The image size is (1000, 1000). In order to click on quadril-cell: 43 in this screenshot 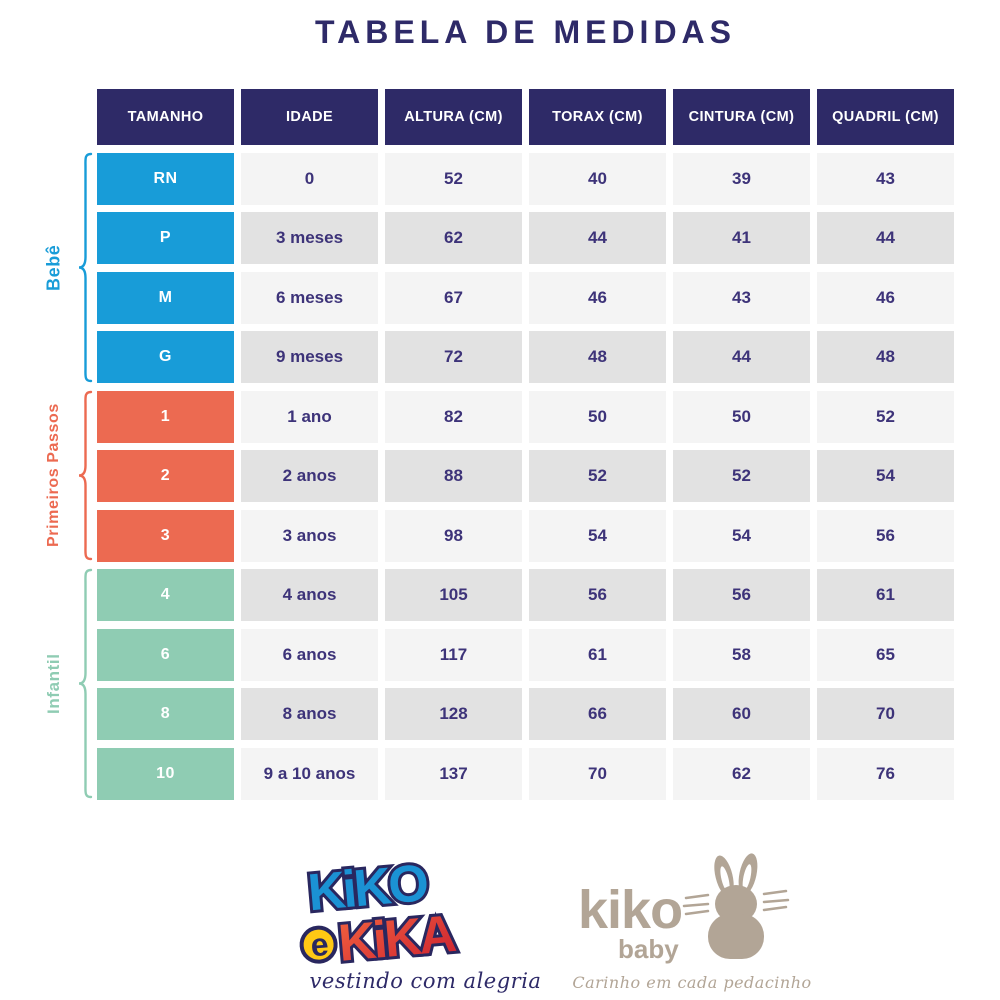, I will do `click(885, 178)`.